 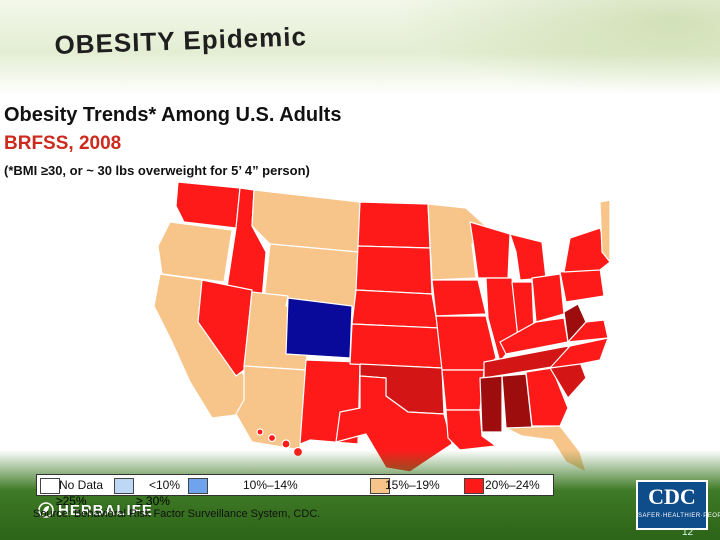 What do you see at coordinates (124, 486) in the screenshot?
I see `legend-swatch-lt10` at bounding box center [124, 486].